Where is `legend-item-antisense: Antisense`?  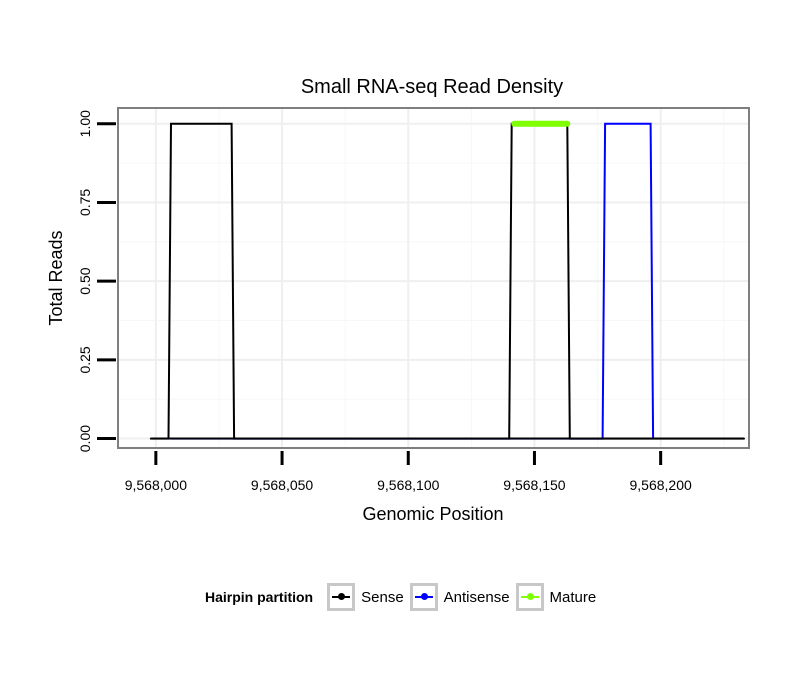
legend-item-antisense: Antisense is located at coordinates (459, 597).